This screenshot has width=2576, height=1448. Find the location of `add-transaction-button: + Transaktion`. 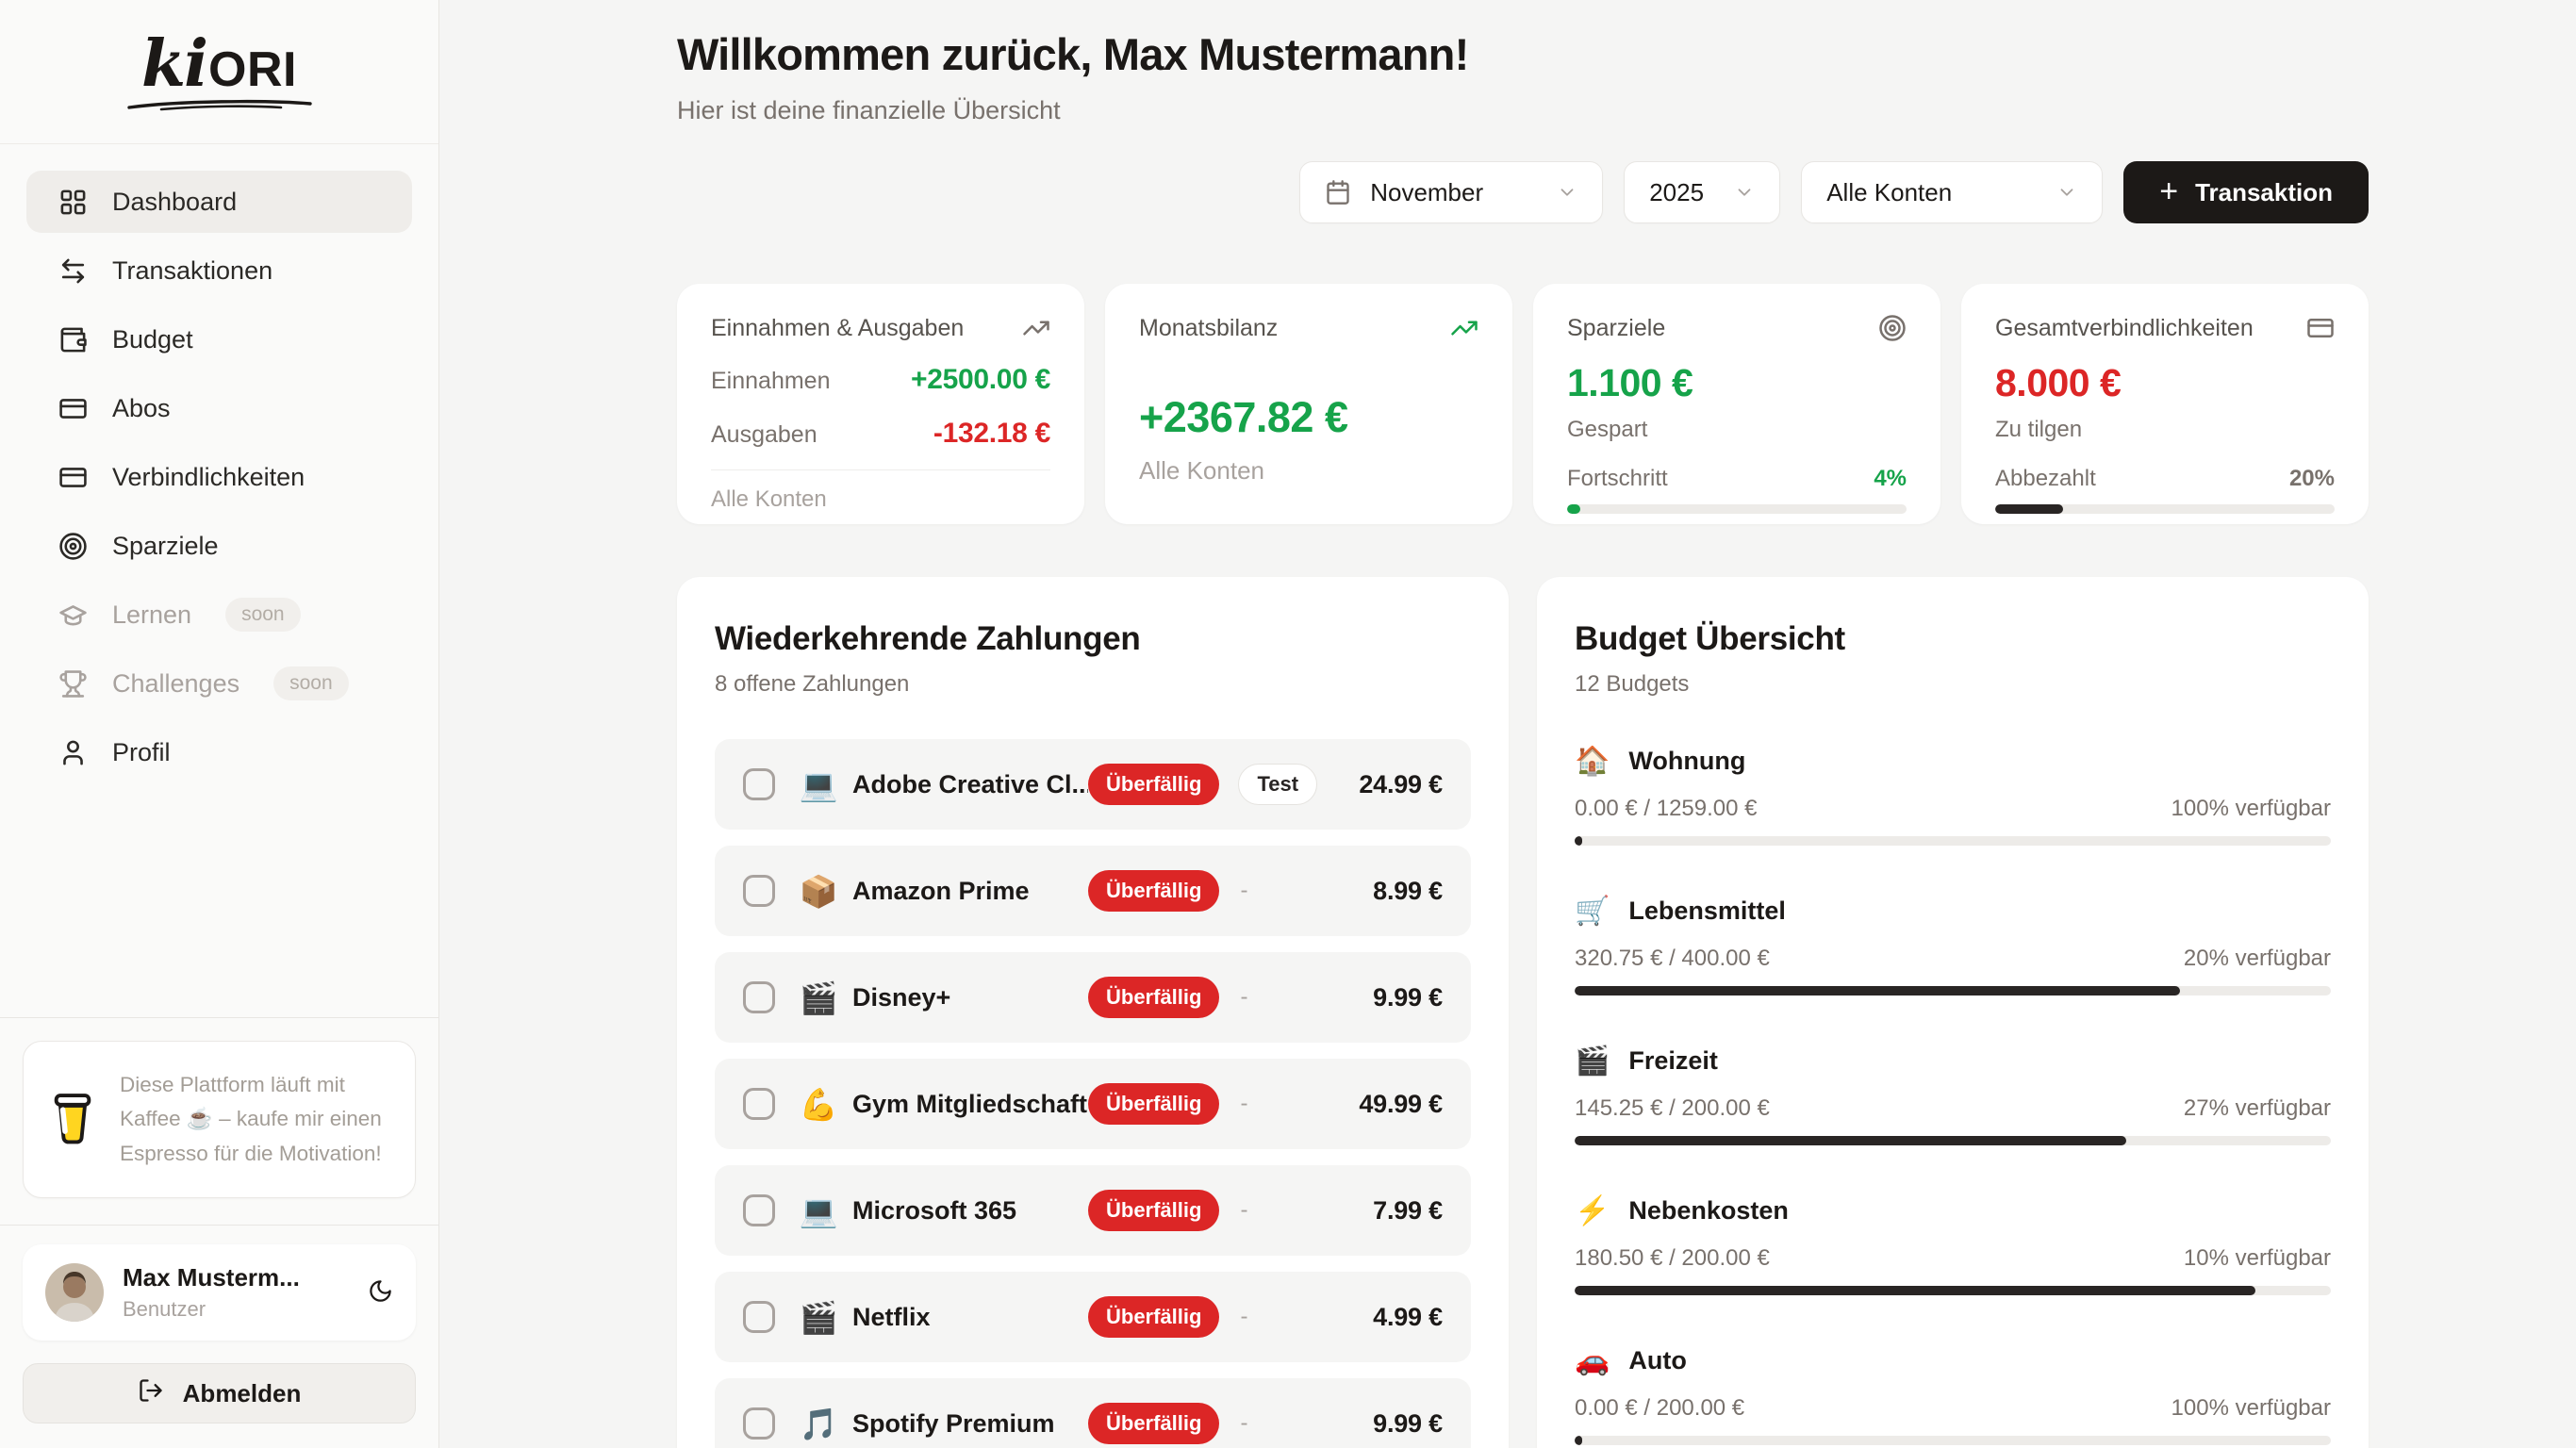

add-transaction-button: + Transaktion is located at coordinates (2246, 192).